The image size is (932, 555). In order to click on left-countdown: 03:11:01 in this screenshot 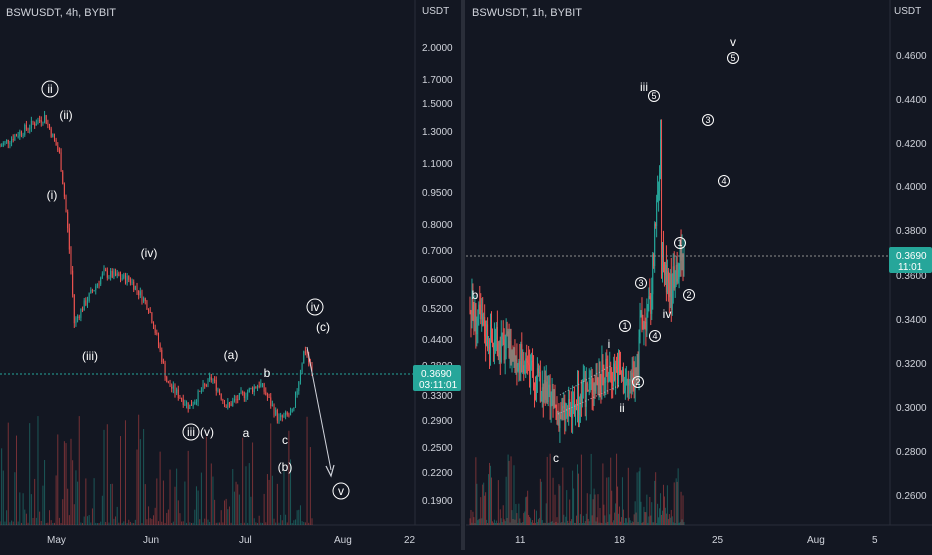, I will do `click(438, 385)`.